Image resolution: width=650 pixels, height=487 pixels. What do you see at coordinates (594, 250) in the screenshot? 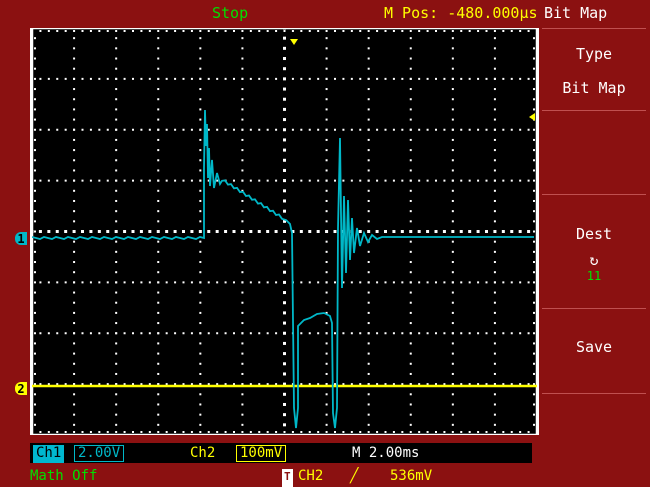
I see `dest-menu-button: Dest ↻ 11` at bounding box center [594, 250].